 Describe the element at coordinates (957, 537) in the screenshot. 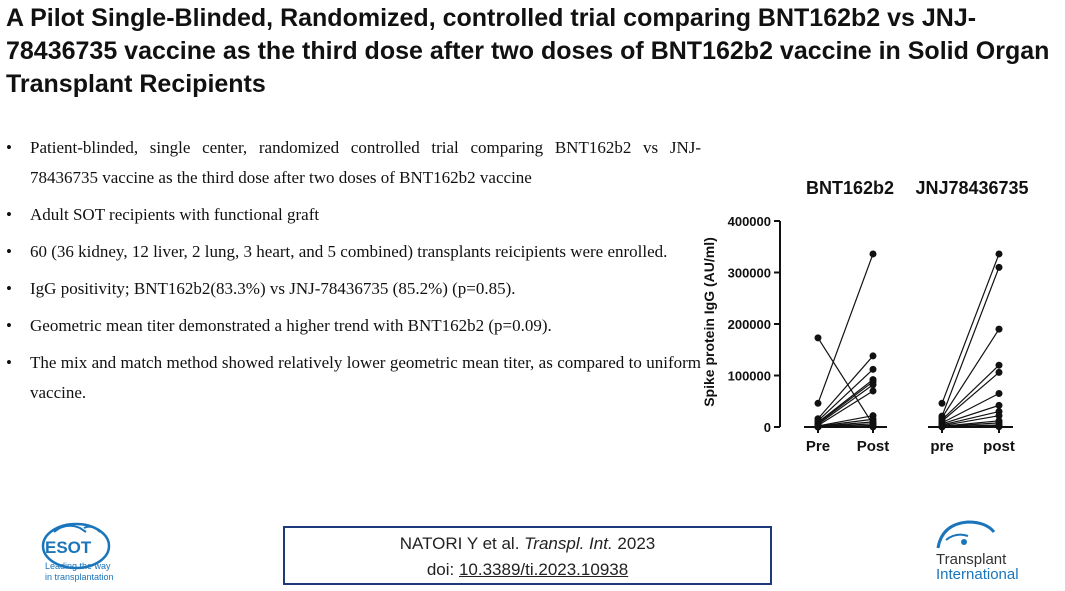

I see `ti-hand-icon` at that location.